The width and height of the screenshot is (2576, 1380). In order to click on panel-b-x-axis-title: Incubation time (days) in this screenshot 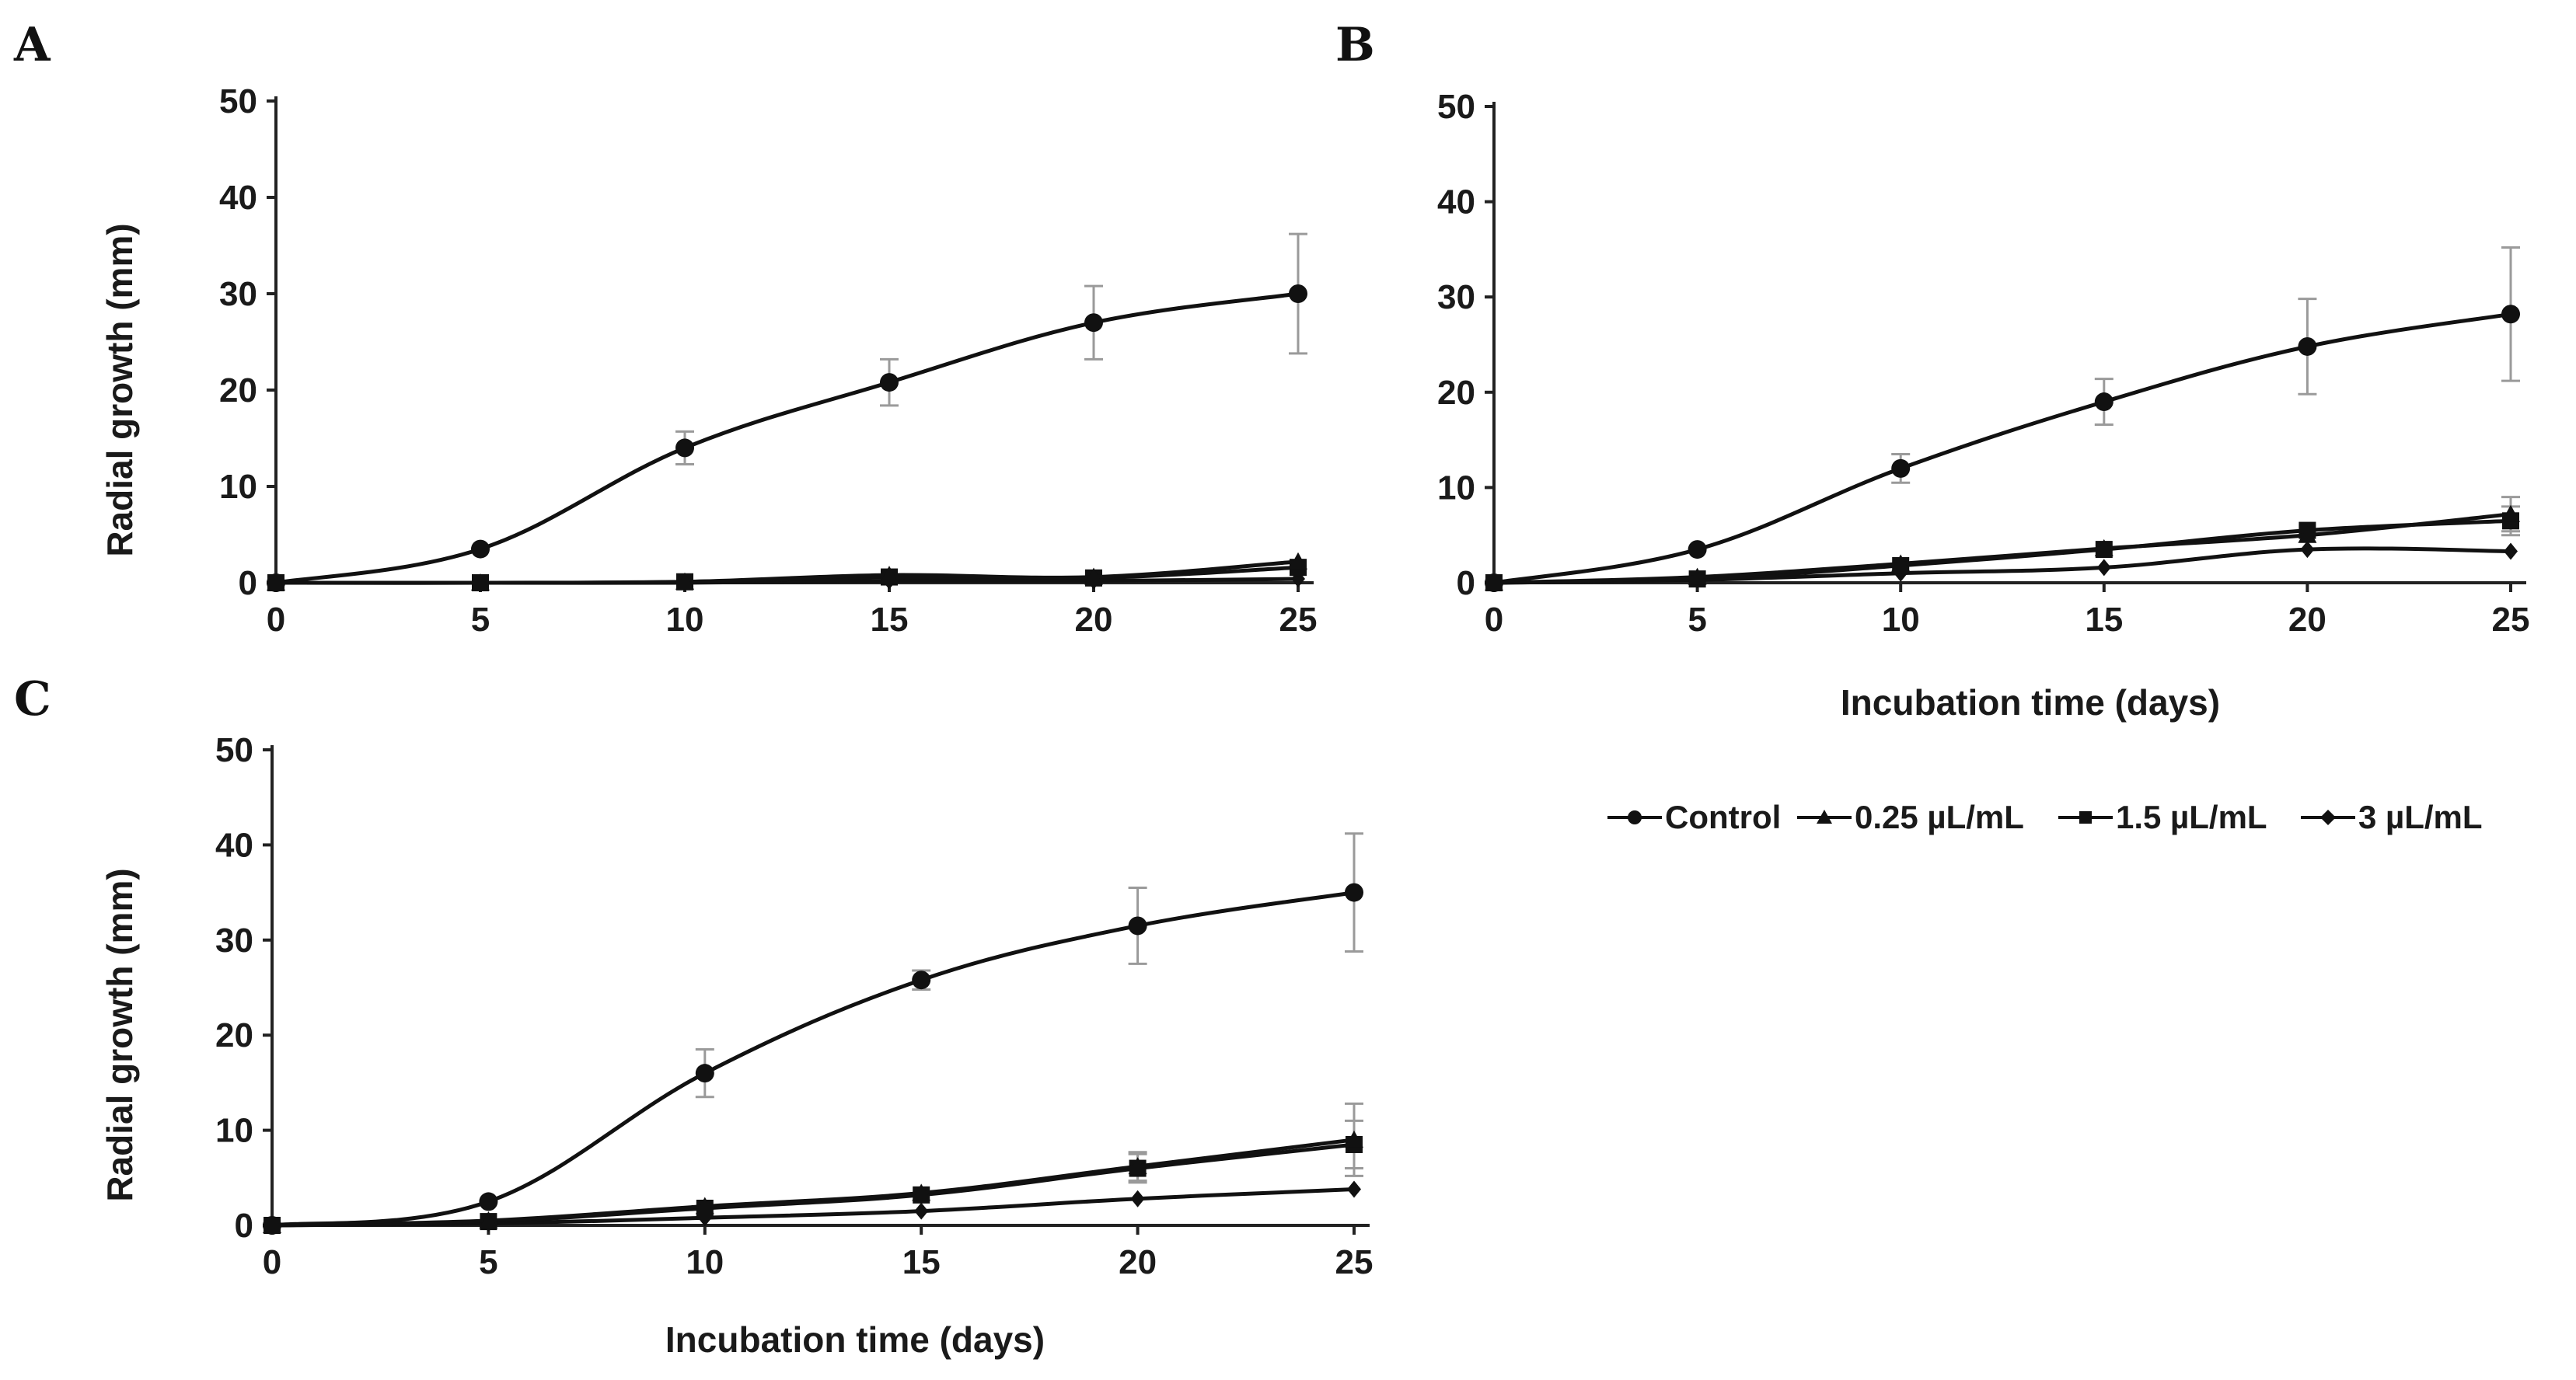, I will do `click(2031, 702)`.